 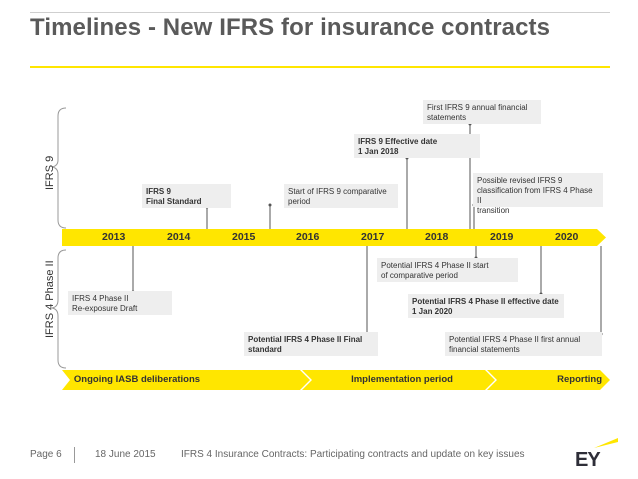 I want to click on year-label: 2020, so click(x=567, y=237).